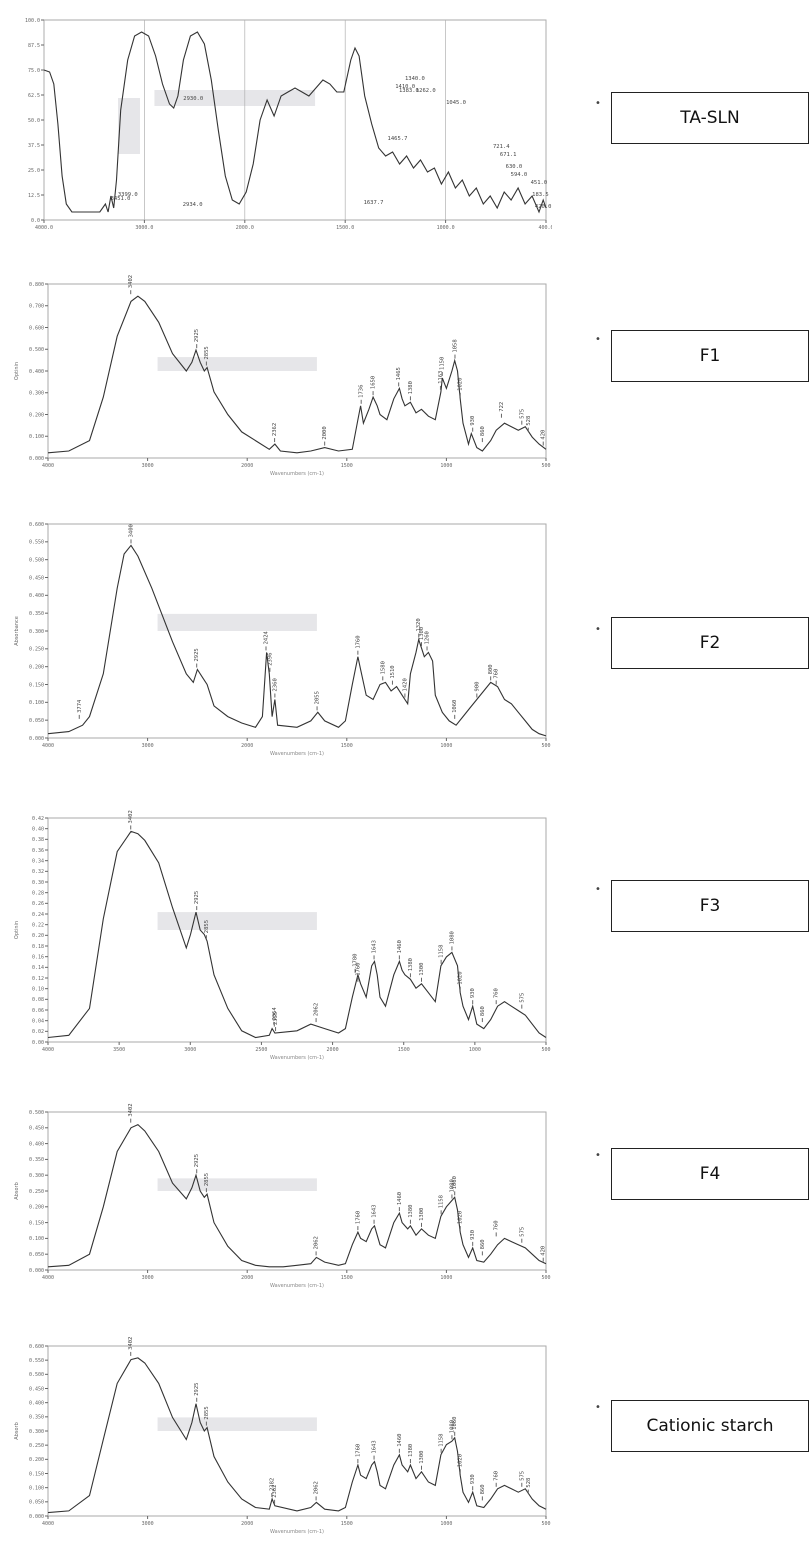  What do you see at coordinates (38, 1021) in the screenshot?
I see `y-tick-label: 0.04` at bounding box center [38, 1021].